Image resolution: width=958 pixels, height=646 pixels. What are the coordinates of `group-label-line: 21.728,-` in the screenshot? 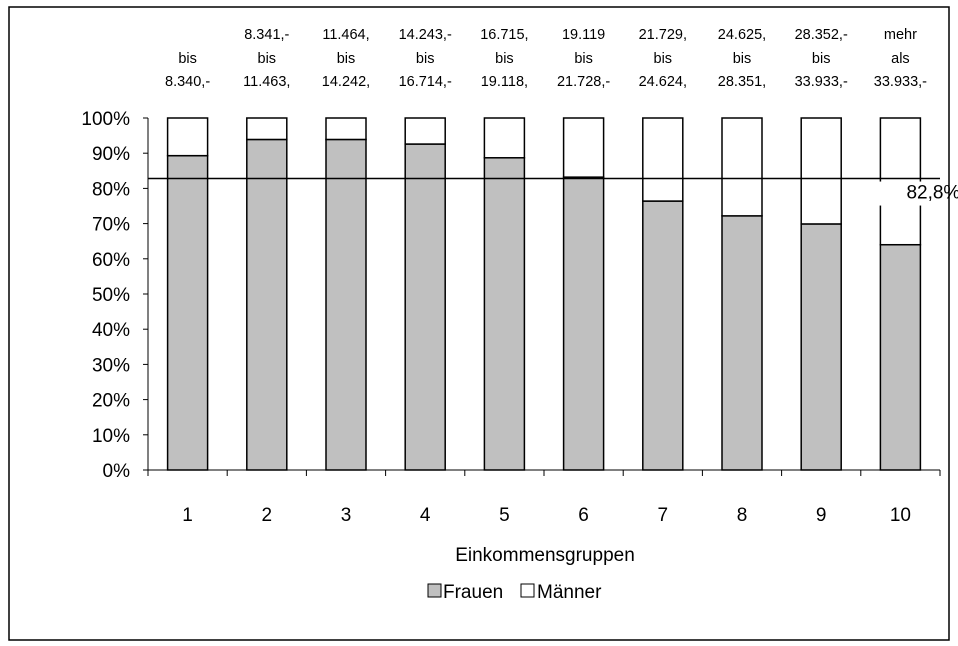 It's located at (583, 82).